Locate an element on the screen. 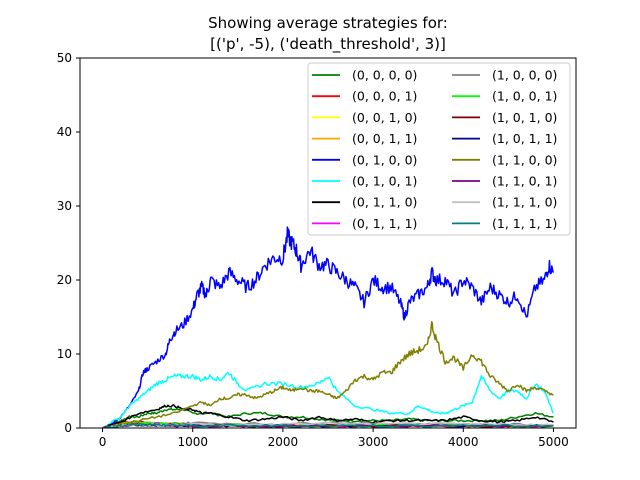 The width and height of the screenshot is (640, 480). y-tick-label: 10 is located at coordinates (64, 354).